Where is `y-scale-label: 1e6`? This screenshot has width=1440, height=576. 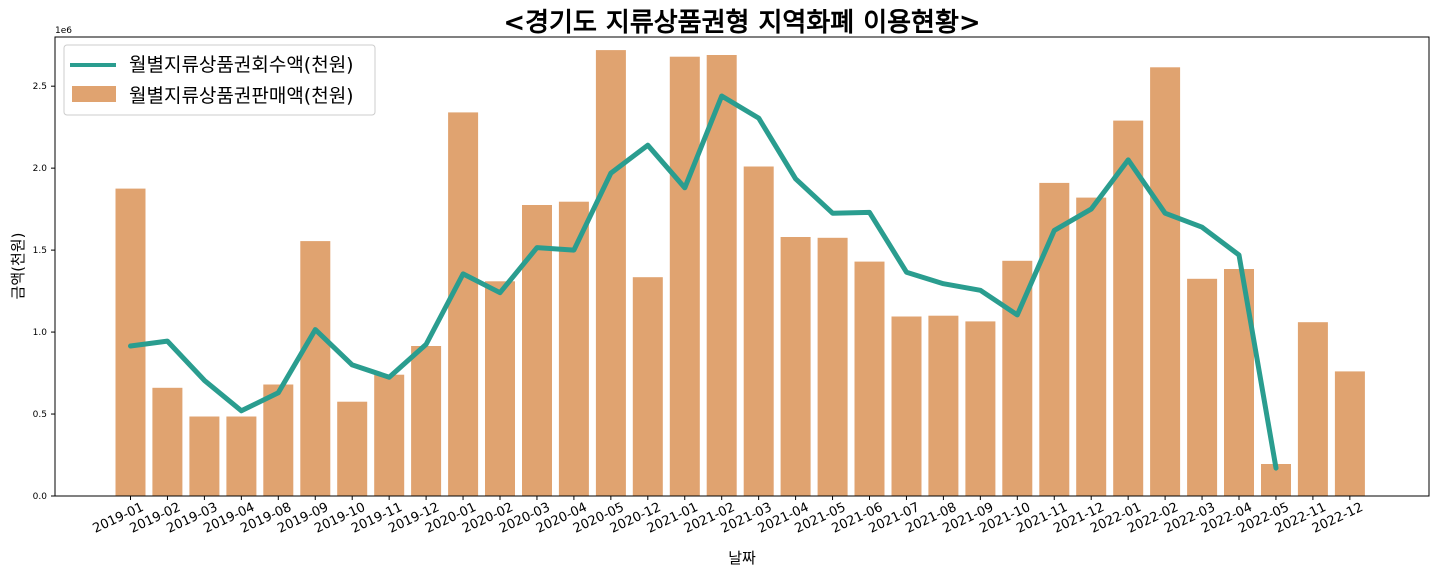 y-scale-label: 1e6 is located at coordinates (63, 31).